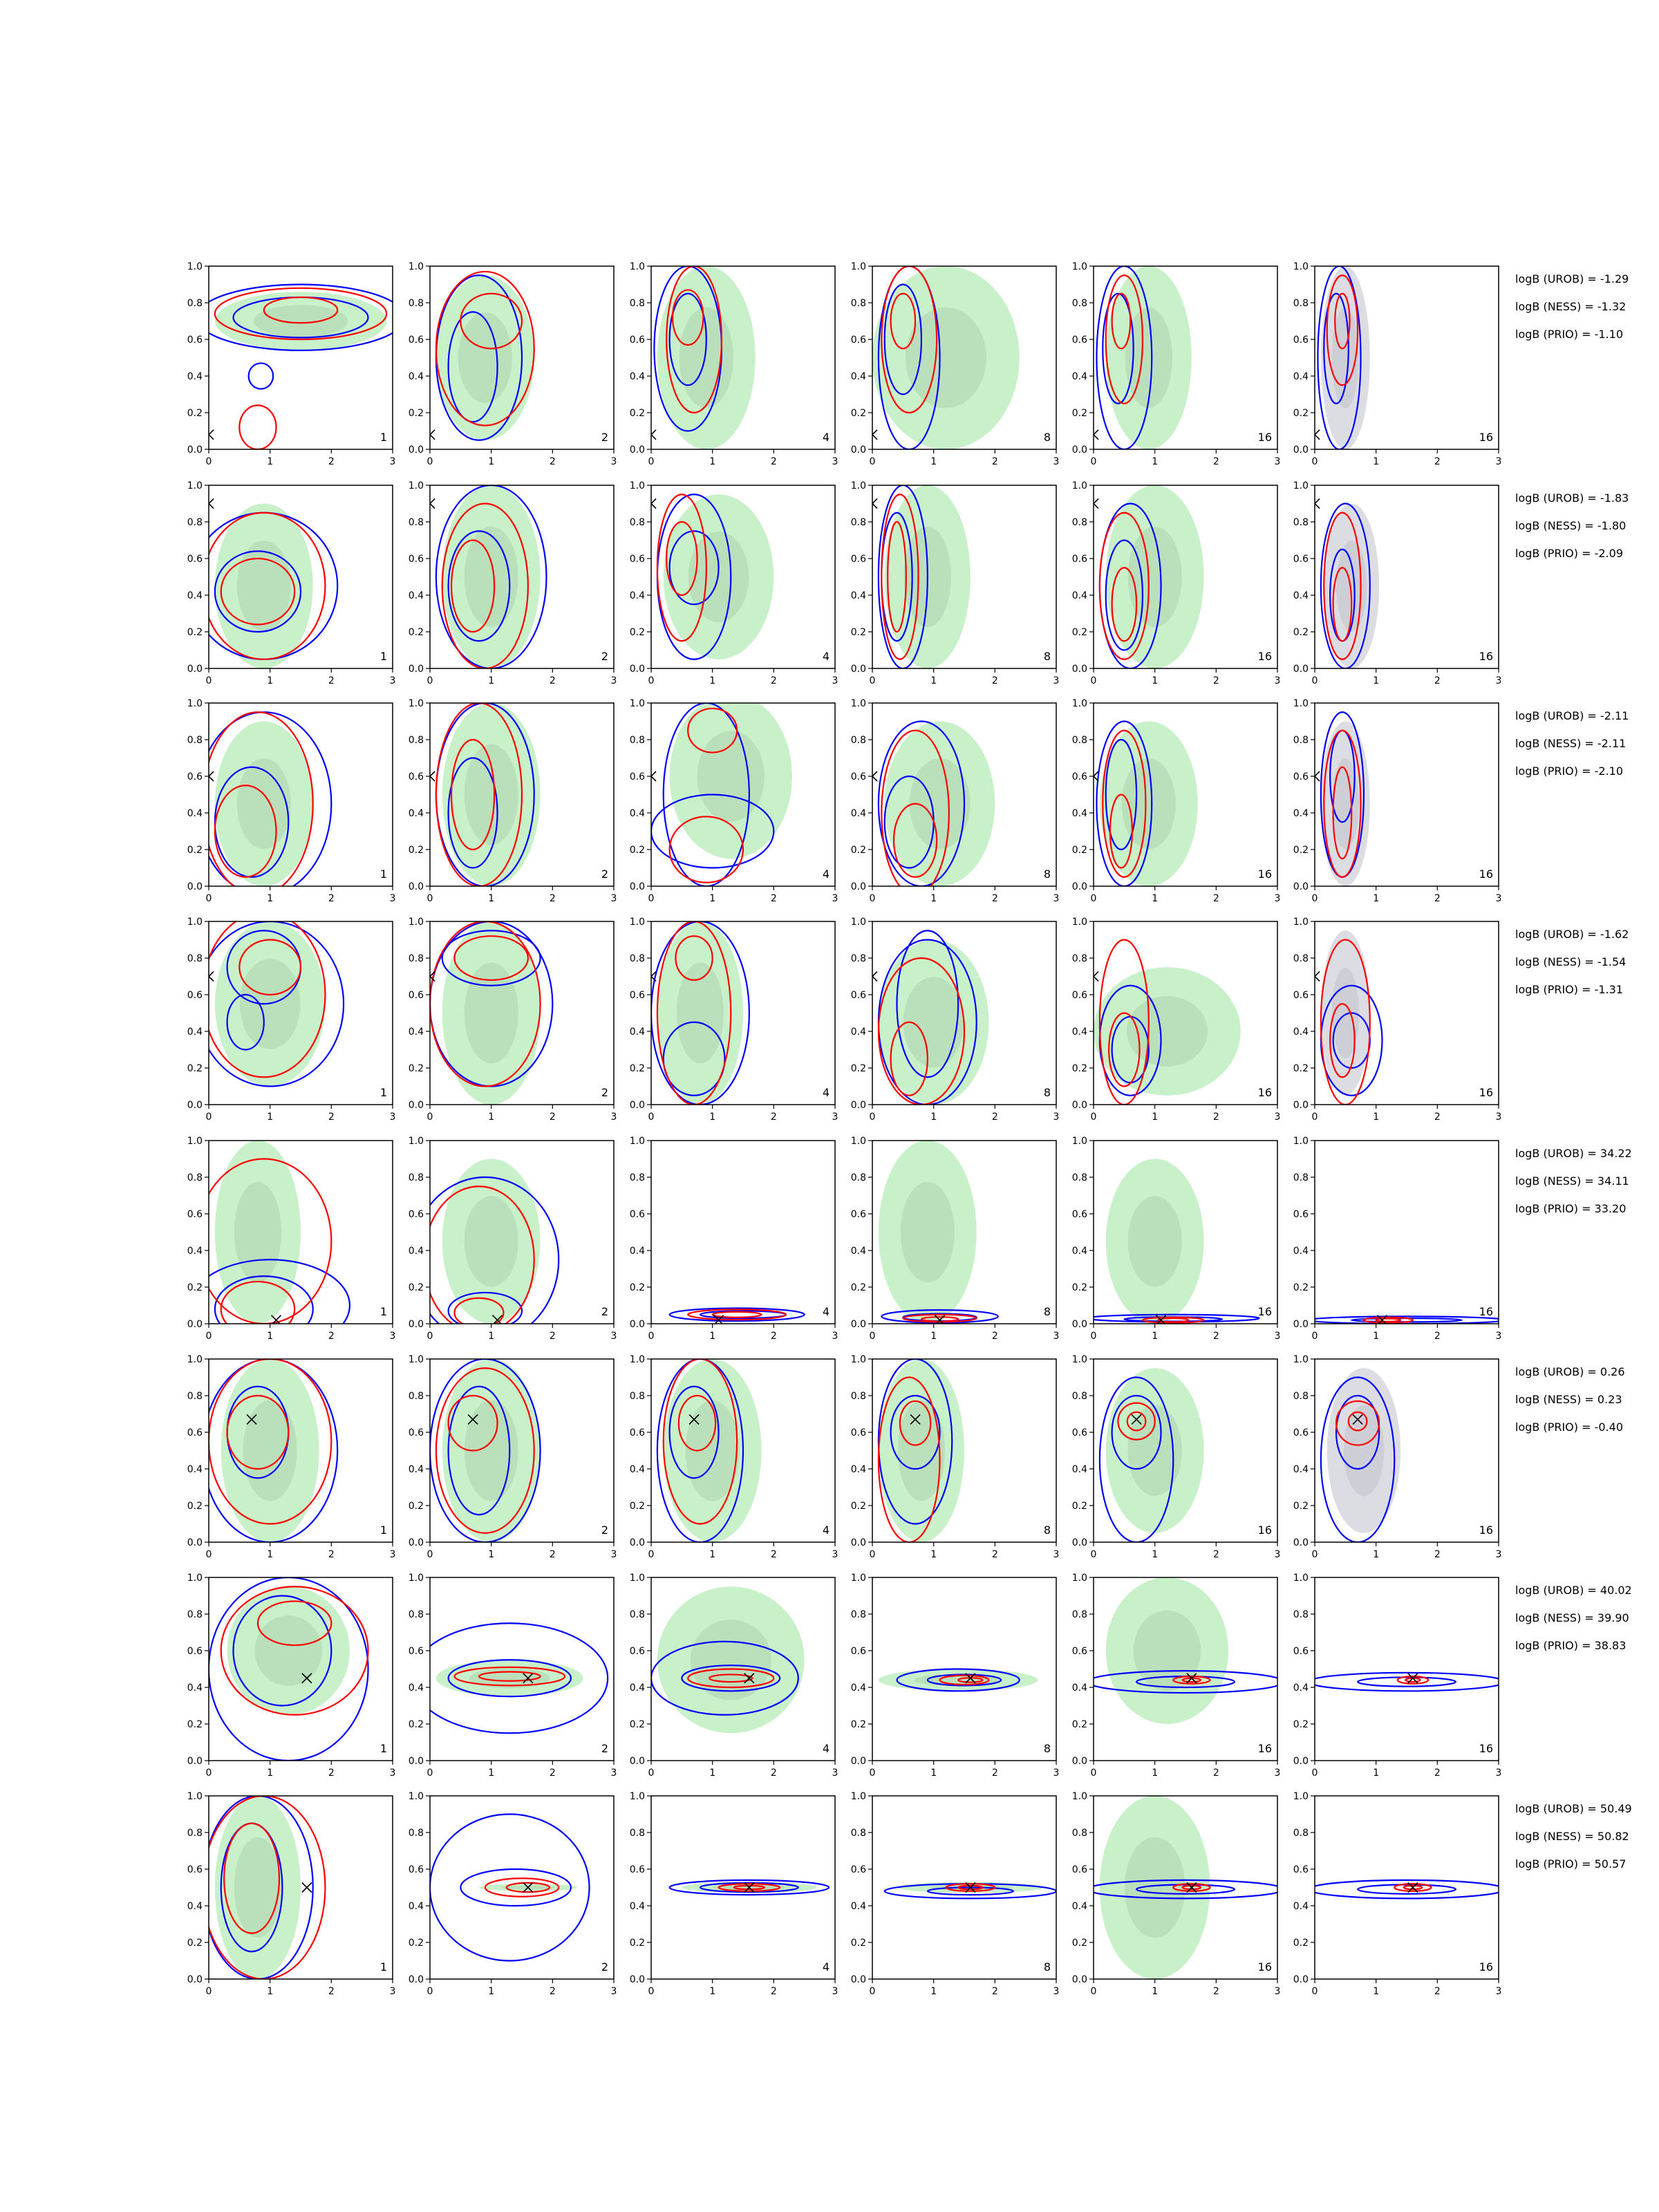 The image size is (1659, 2212). Describe the element at coordinates (1398, 364) in the screenshot. I see `panel-r1-c6: 0 1 2 3 0.0 0.2 0.4 0.6 0.8 1.0 16` at that location.